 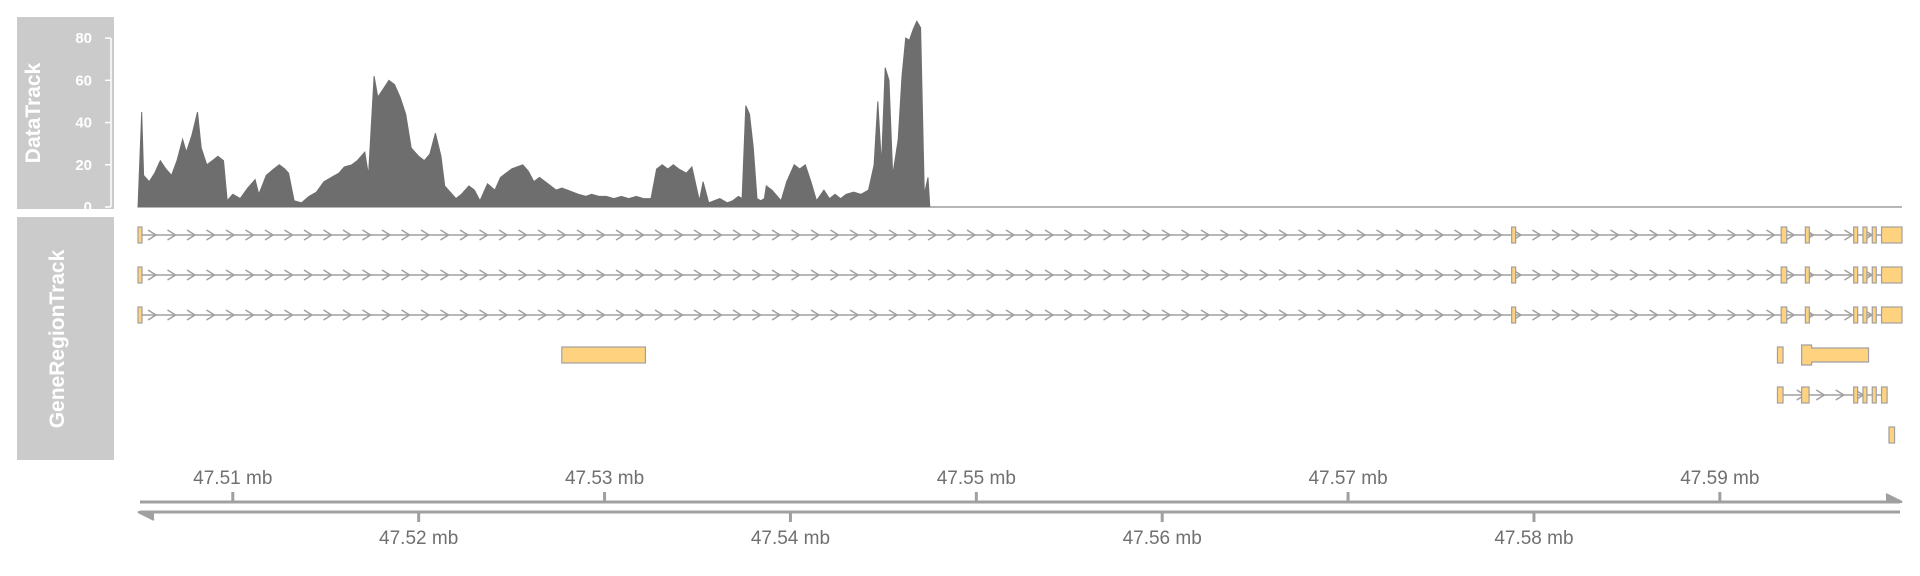 I want to click on axis-tick-label-bottom: 47.56 mb, so click(x=1162, y=538).